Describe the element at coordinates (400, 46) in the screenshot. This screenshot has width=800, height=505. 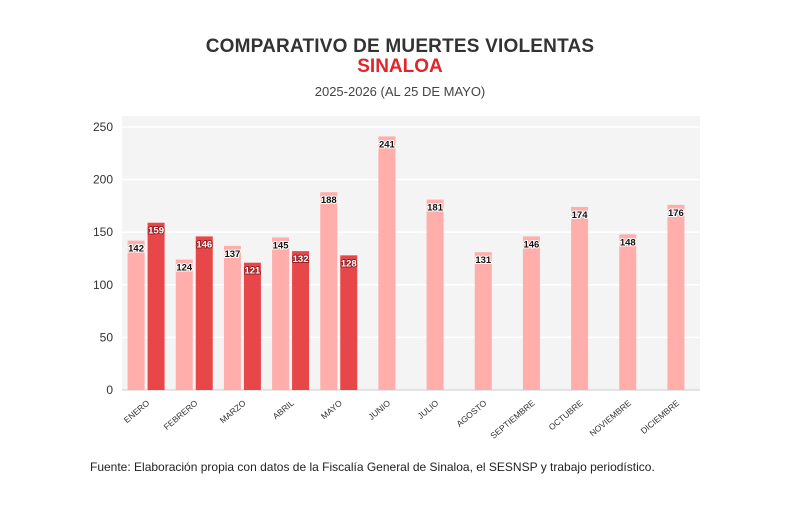
I see `chart-title: COMPARATIVO DE MUERTES VIOLENTAS` at that location.